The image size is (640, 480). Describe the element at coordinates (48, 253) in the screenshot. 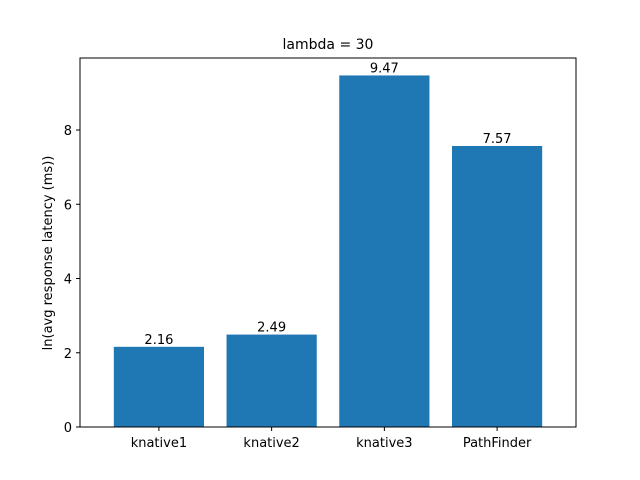

I see `y-axis-label: ln(avg response latency (ms))` at that location.